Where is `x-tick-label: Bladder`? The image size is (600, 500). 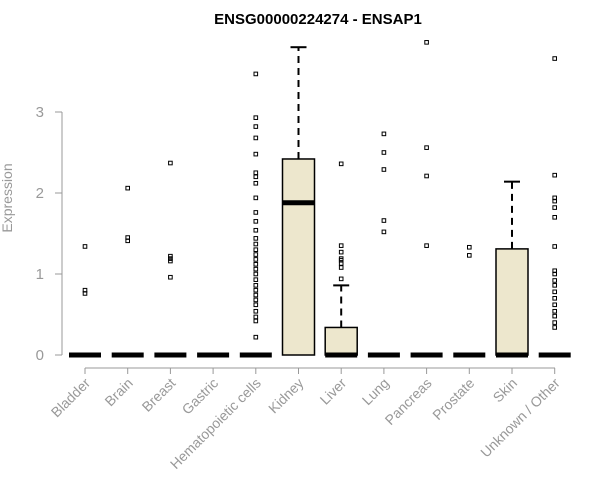 x-tick-label: Bladder is located at coordinates (71, 398).